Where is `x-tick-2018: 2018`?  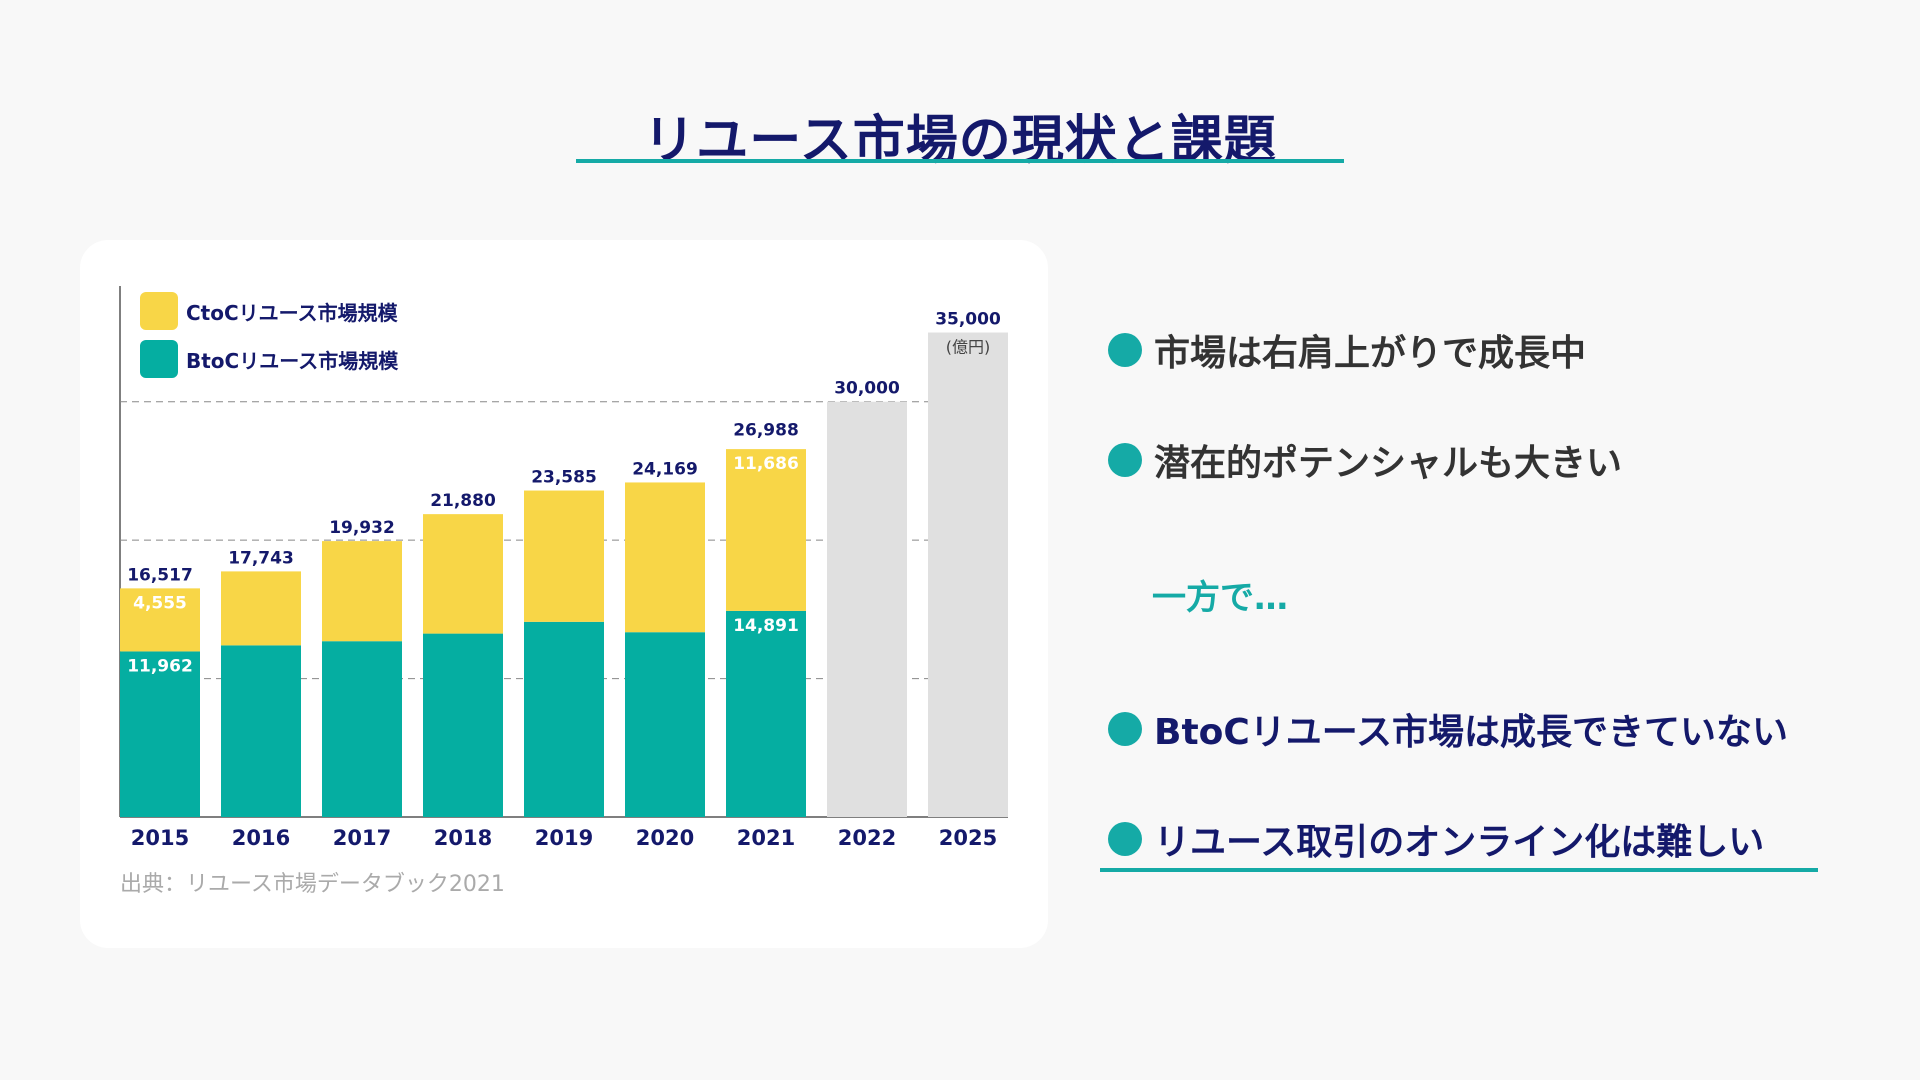
x-tick-2018: 2018 is located at coordinates (463, 838).